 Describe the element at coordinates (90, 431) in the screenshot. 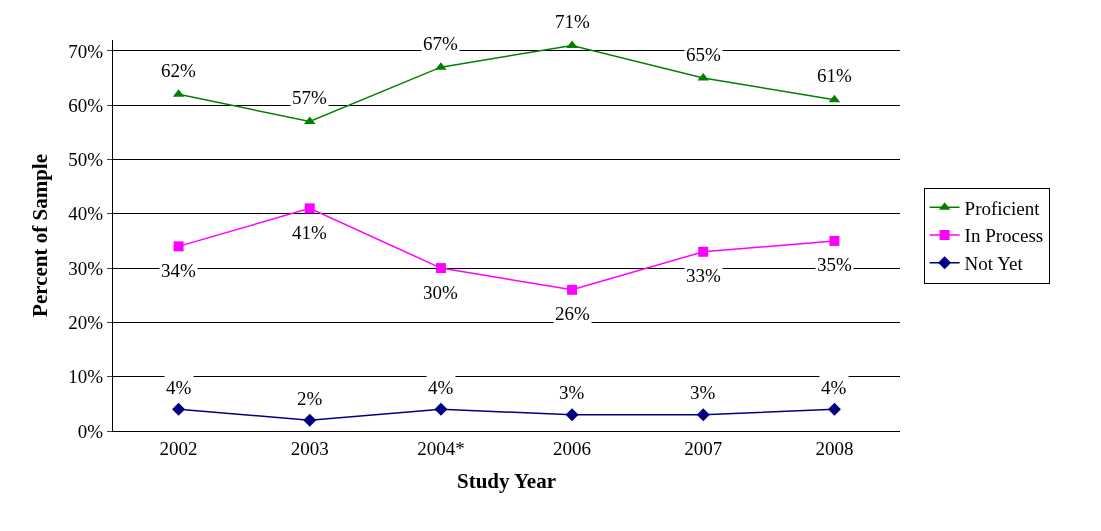

I see `y-tick-label: 0%` at that location.